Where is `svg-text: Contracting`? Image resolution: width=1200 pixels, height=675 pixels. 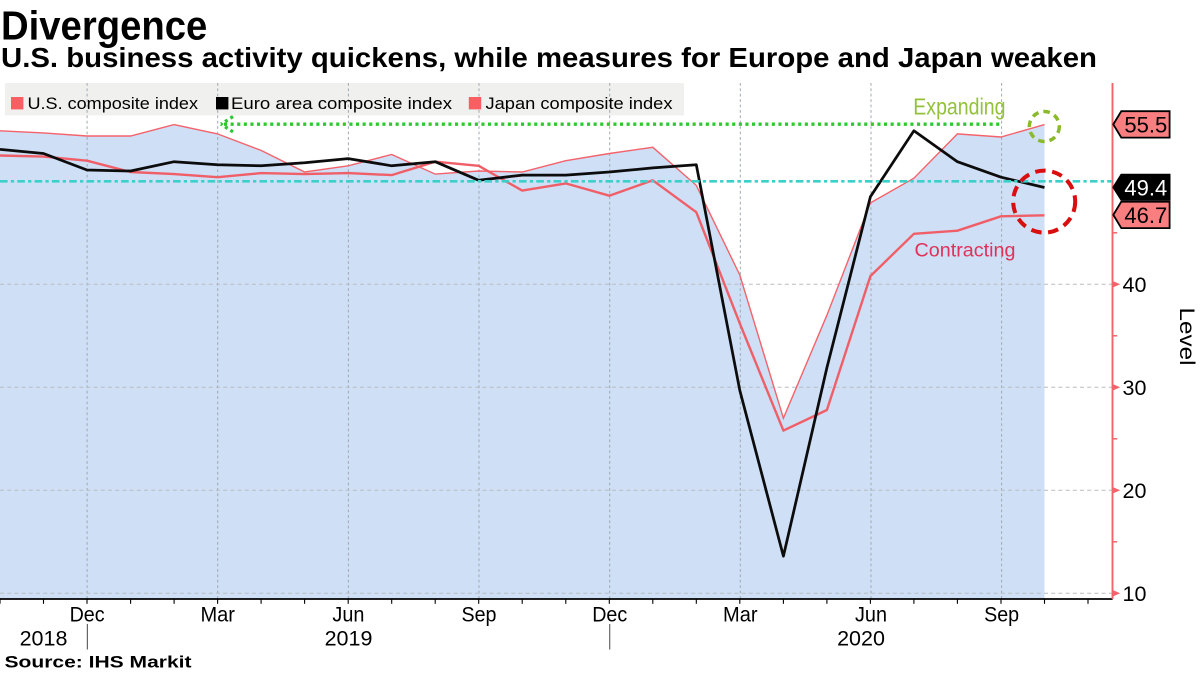 svg-text: Contracting is located at coordinates (965, 251).